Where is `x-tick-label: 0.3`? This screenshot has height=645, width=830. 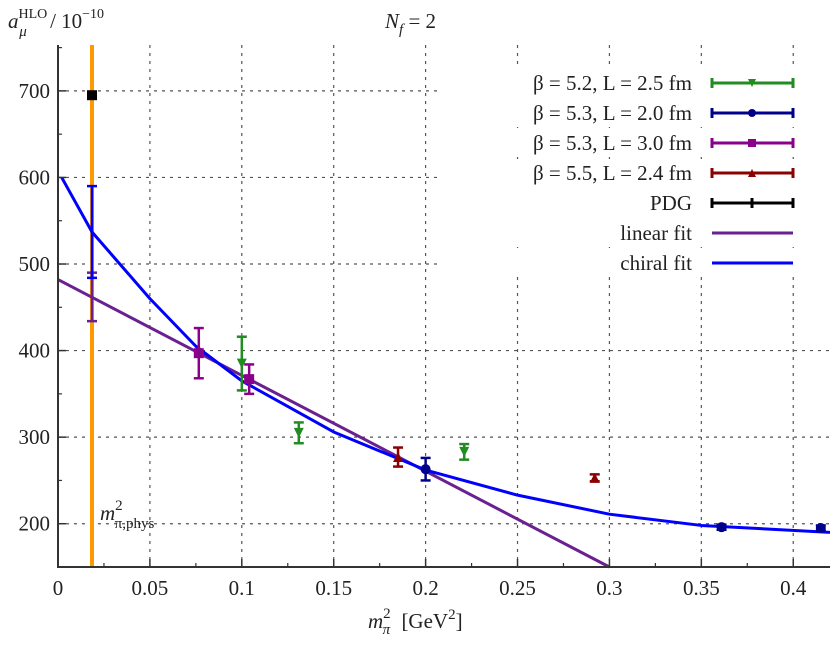 x-tick-label: 0.3 is located at coordinates (609, 588).